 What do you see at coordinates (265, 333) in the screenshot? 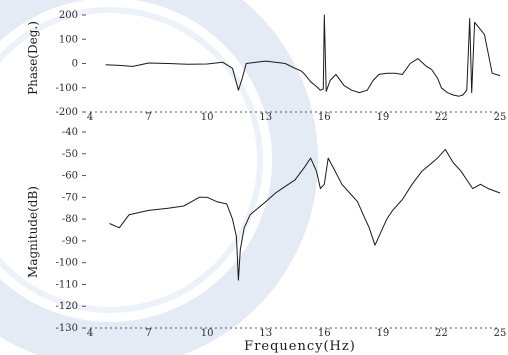
I see `mag-x-tick-label: 13` at bounding box center [265, 333].